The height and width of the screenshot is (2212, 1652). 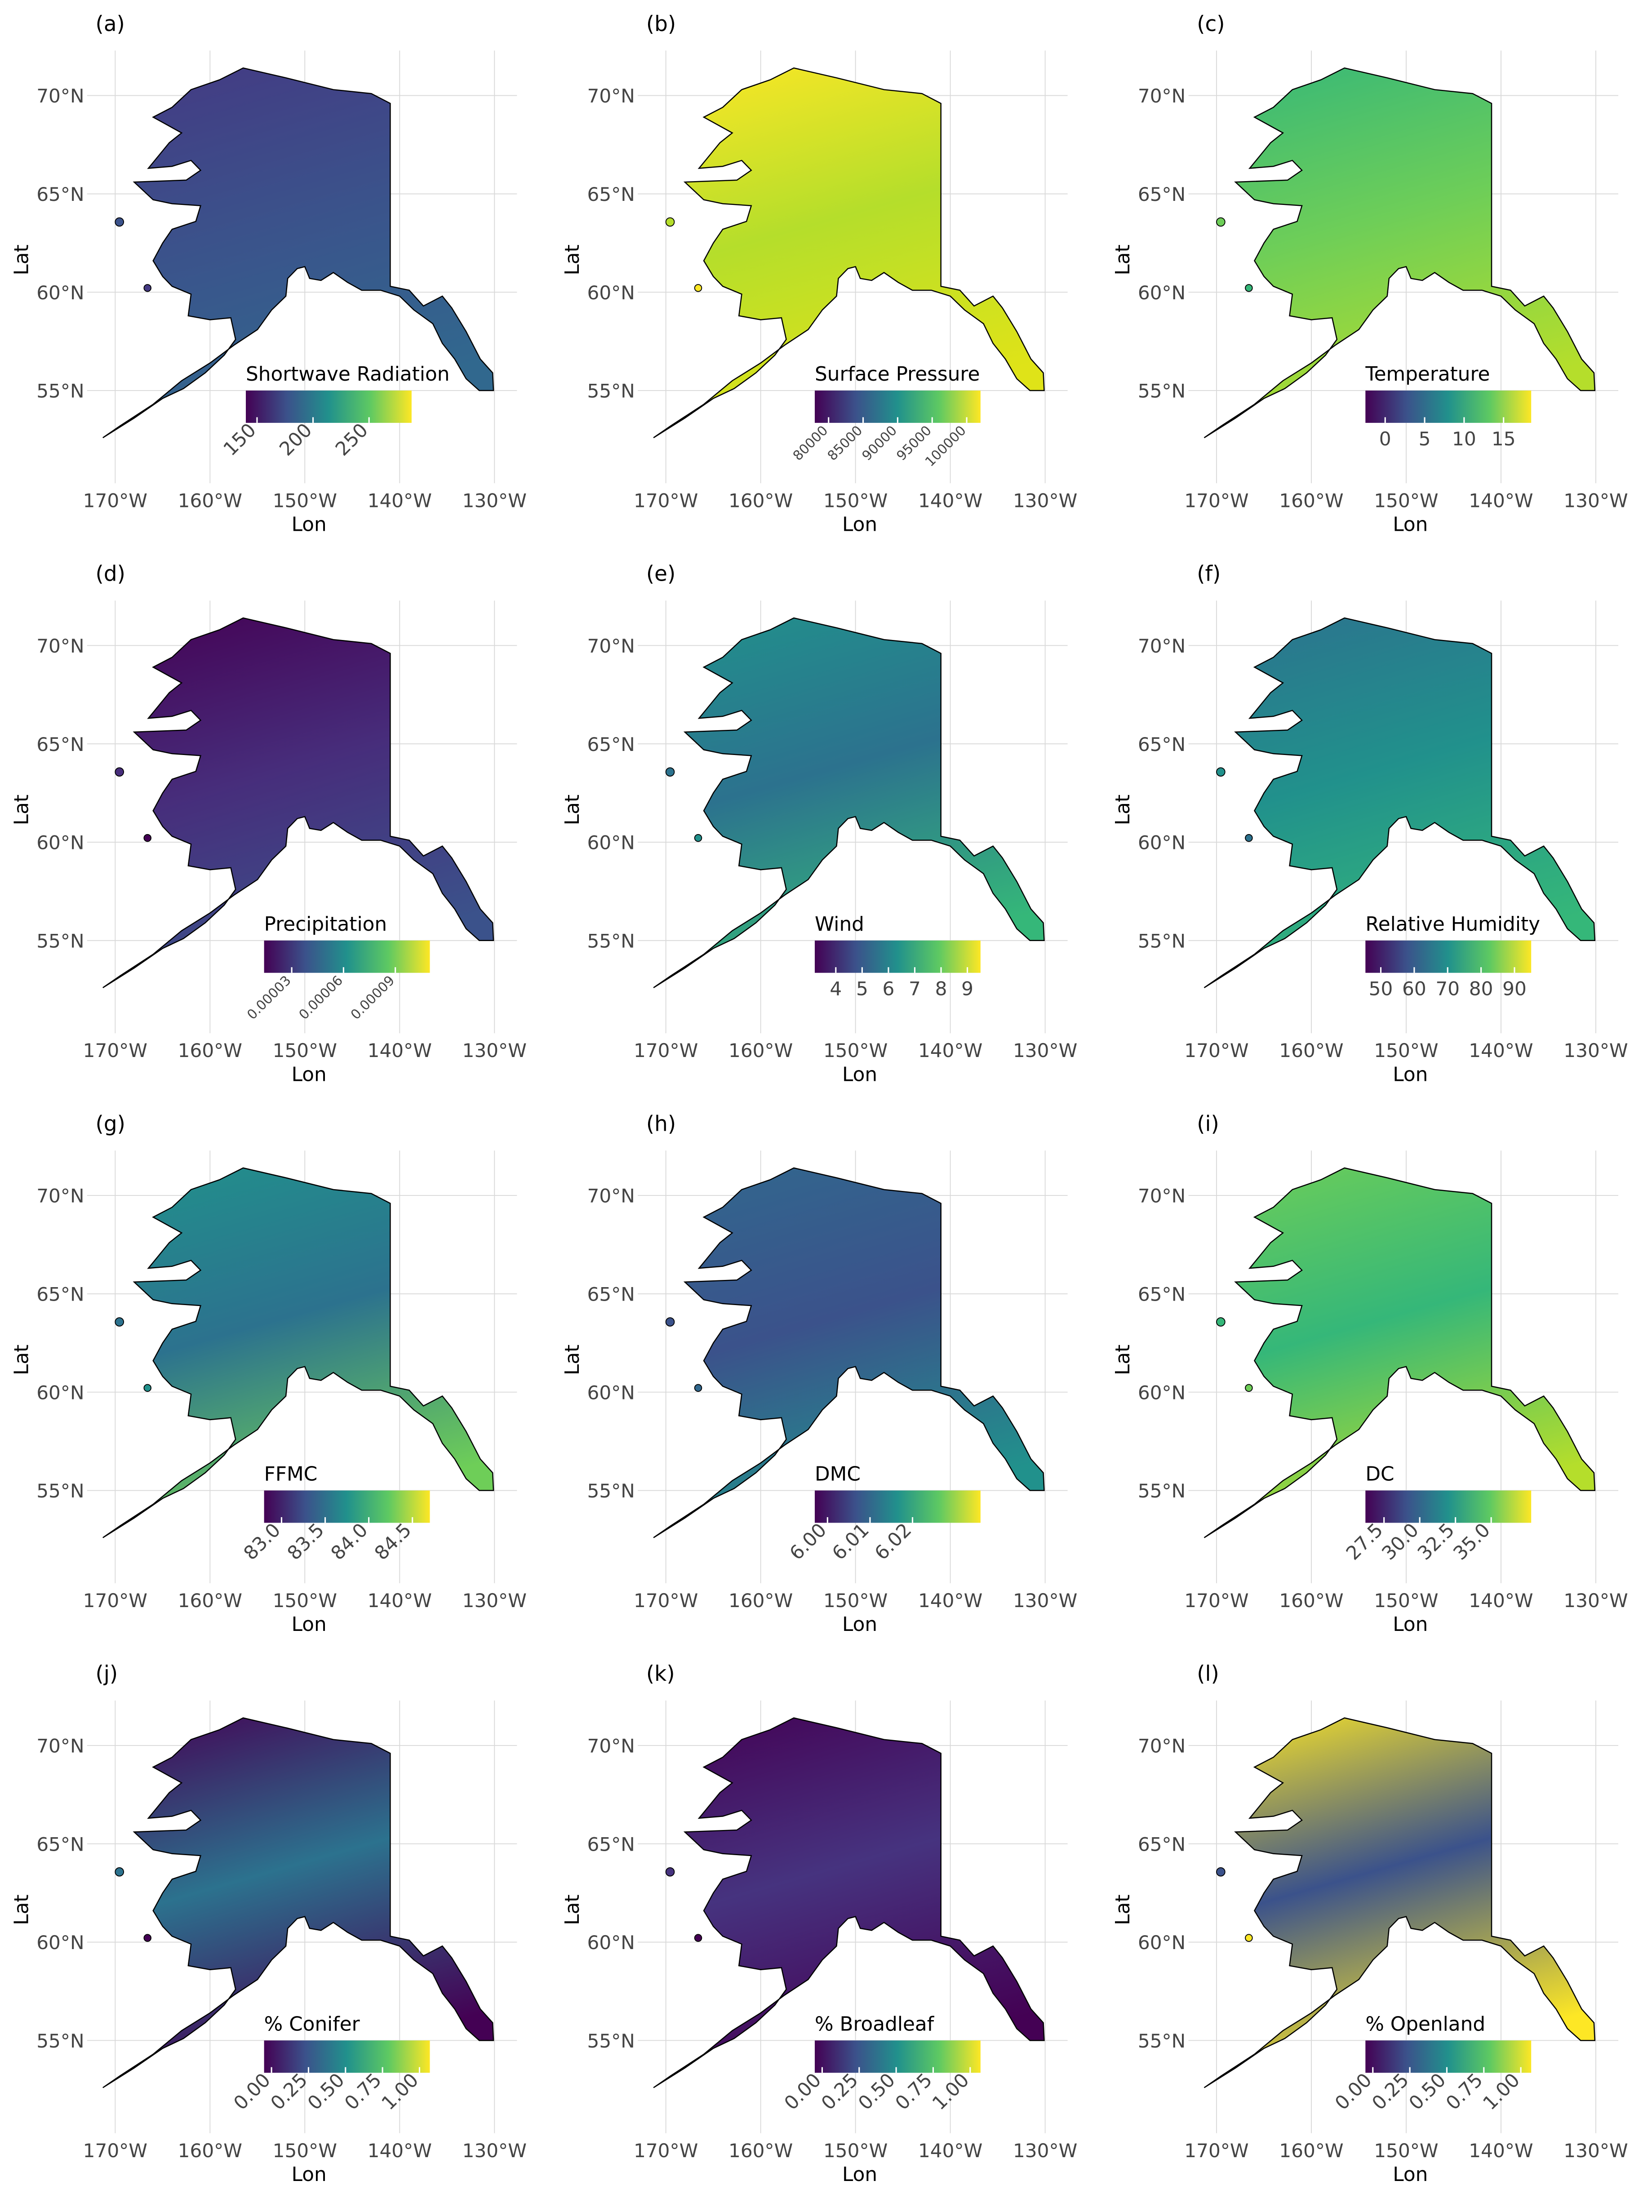 I want to click on panel-label: (a), so click(x=110, y=24).